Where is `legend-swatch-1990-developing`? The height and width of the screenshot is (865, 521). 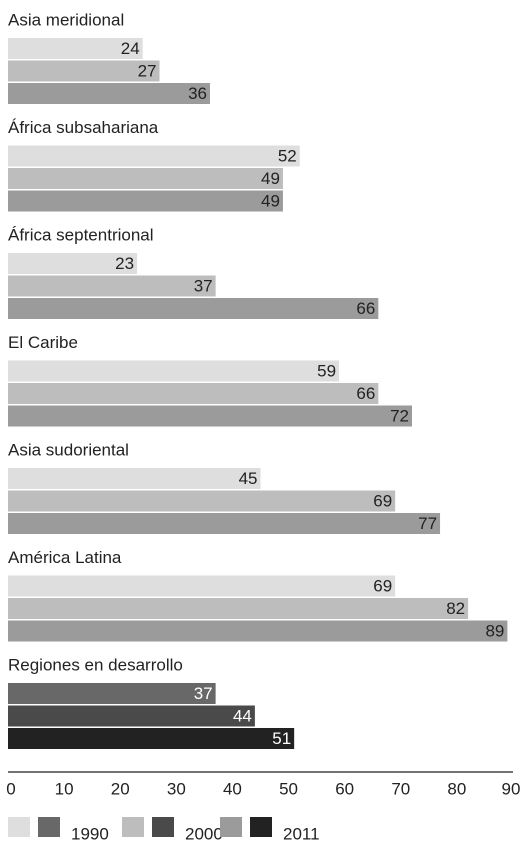
legend-swatch-1990-developing is located at coordinates (49, 827).